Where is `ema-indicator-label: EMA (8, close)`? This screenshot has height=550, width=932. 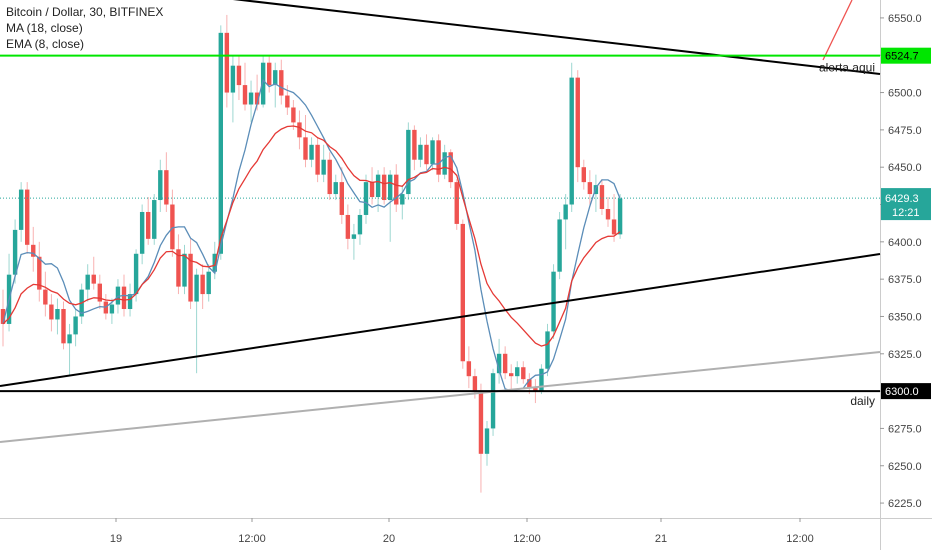
ema-indicator-label: EMA (8, close) is located at coordinates (45, 44).